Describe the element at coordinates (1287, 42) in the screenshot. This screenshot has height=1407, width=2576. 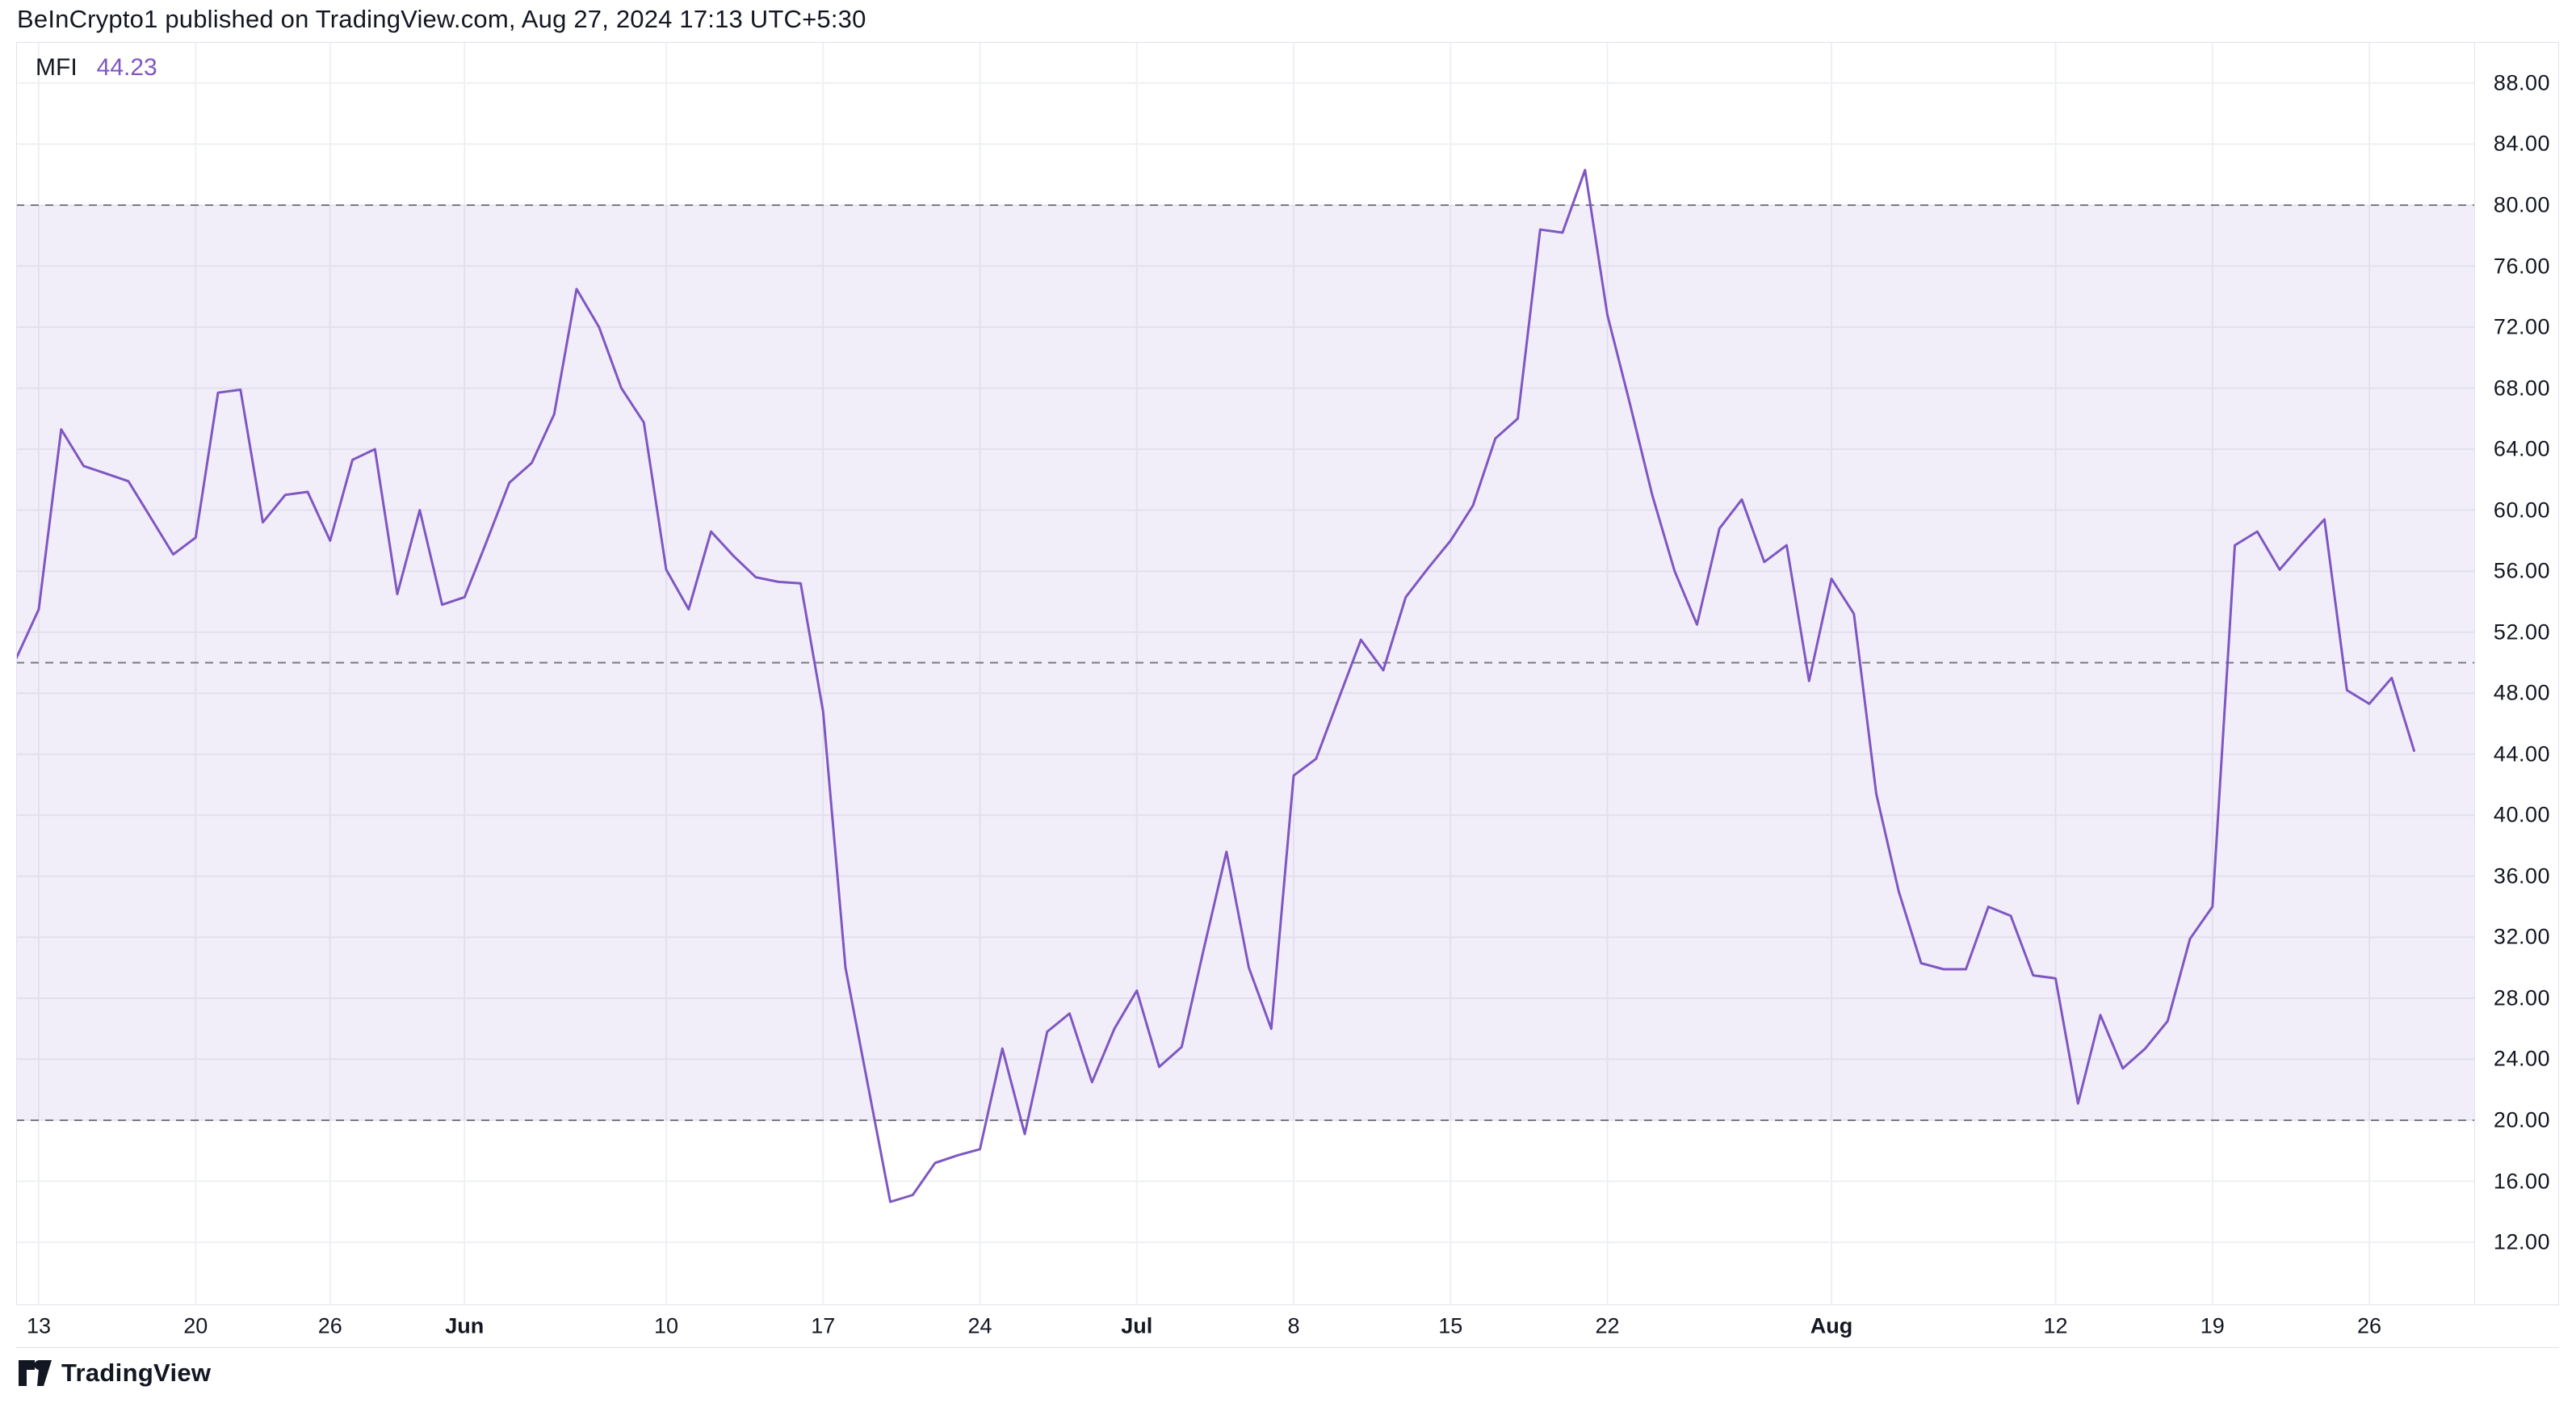
I see `pane-top-border` at that location.